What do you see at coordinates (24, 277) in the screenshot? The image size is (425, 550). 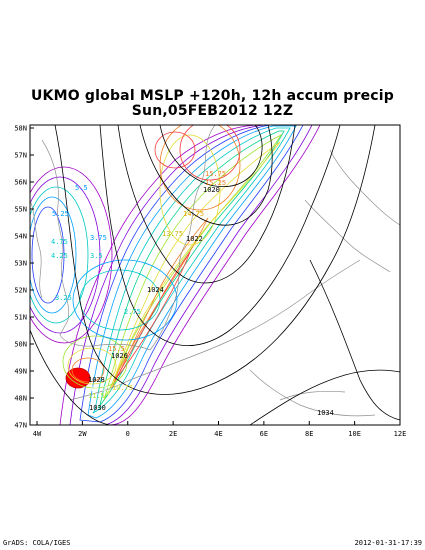 I see `latitude-axis: 58N 57N 56N 55N 54N 53N 52N 51N 50N 49N 48N 47N` at bounding box center [24, 277].